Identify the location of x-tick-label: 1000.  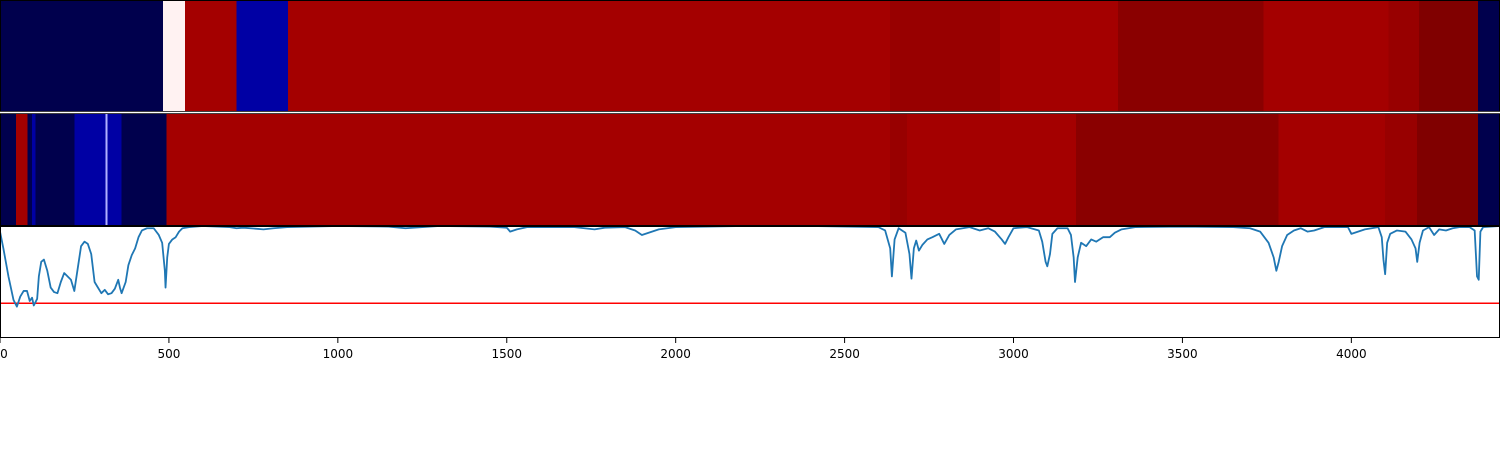
(338, 354).